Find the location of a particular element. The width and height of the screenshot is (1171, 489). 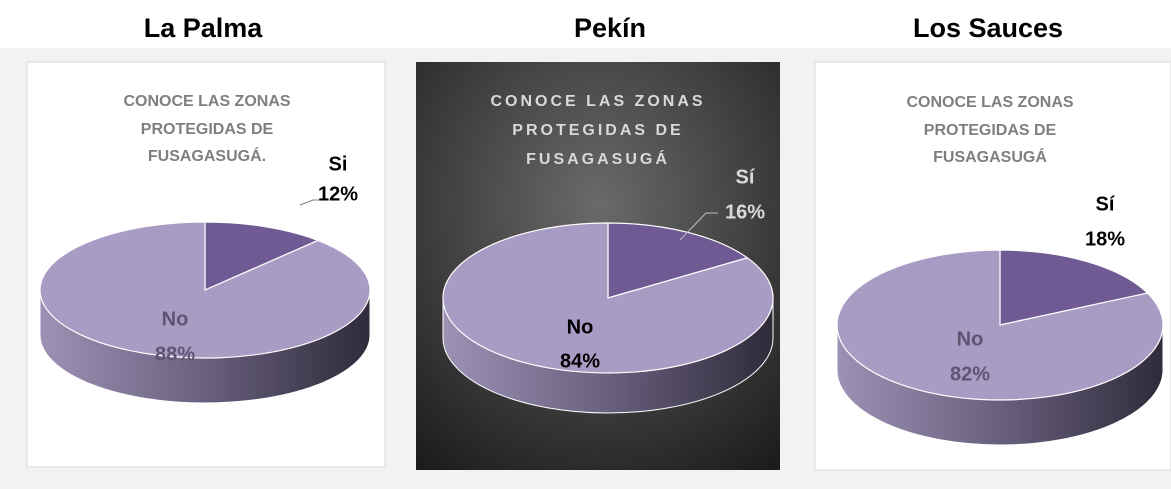

chart-title: FUSAGASUGÁ. is located at coordinates (207, 155).